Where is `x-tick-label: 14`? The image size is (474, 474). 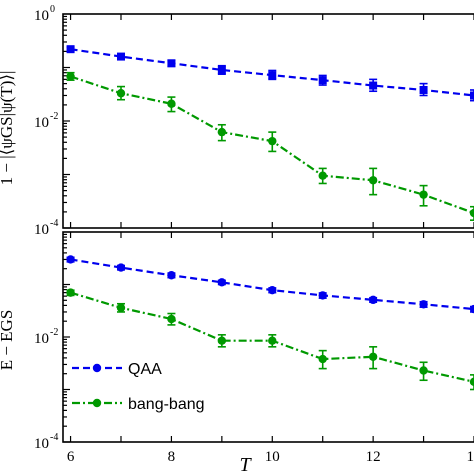
x-tick-label: 14 is located at coordinates (470, 457).